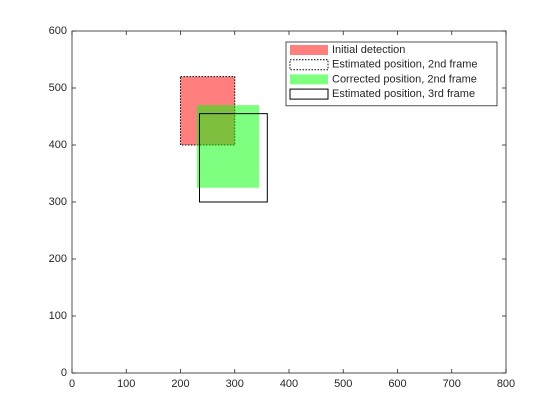 The image size is (560, 420). Describe the element at coordinates (58, 145) in the screenshot. I see `y-tick-label: 400` at that location.